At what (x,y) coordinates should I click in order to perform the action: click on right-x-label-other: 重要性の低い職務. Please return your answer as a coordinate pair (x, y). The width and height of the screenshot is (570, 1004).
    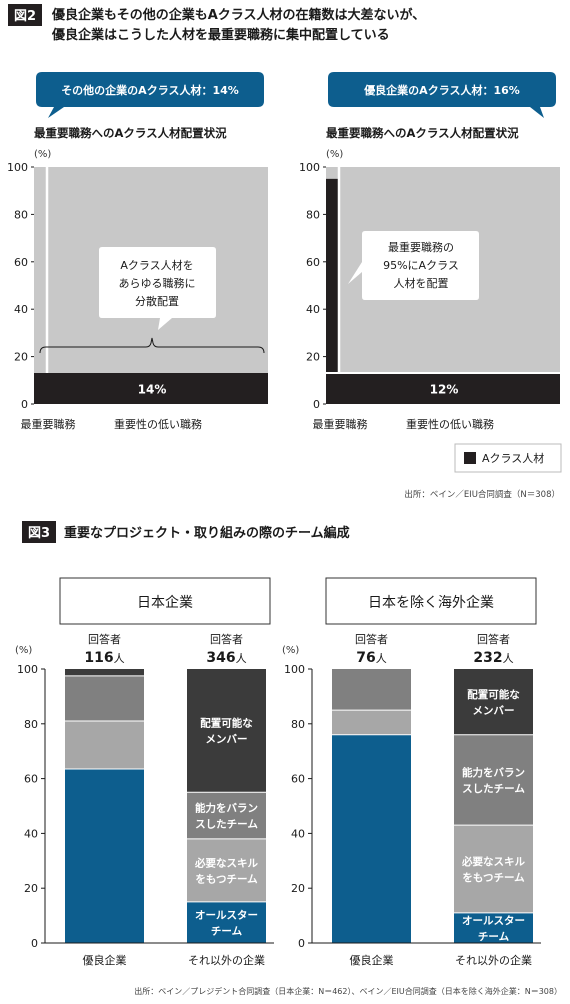
    Looking at the image, I should click on (450, 424).